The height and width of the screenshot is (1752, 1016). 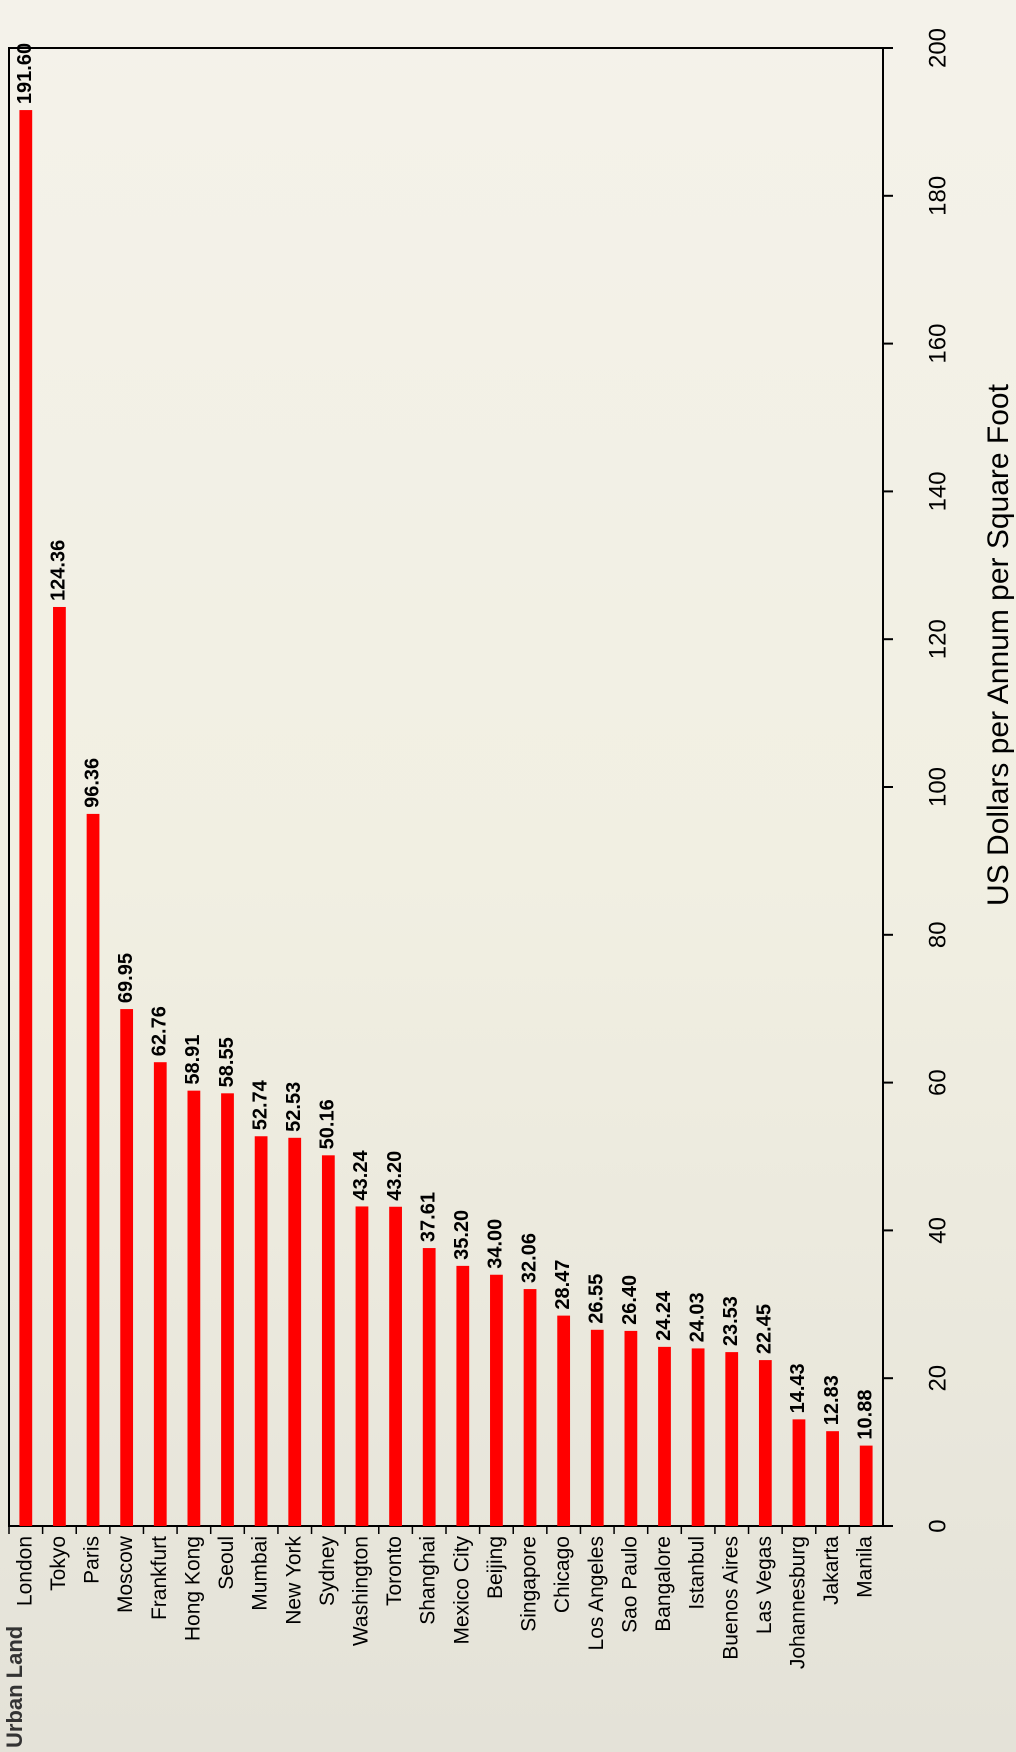 I want to click on data-label: 34.00, so click(x=496, y=1244).